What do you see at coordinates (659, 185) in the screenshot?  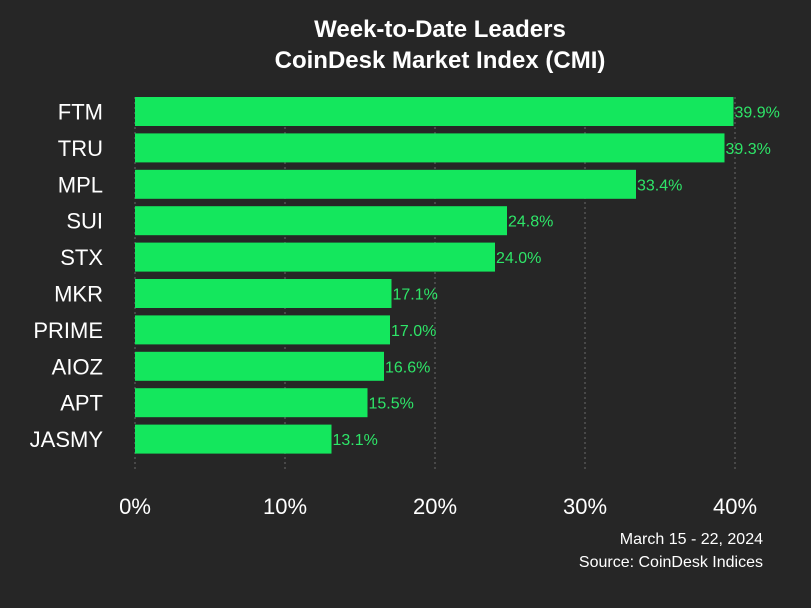 I see `value-label-mpl: 33.4%` at bounding box center [659, 185].